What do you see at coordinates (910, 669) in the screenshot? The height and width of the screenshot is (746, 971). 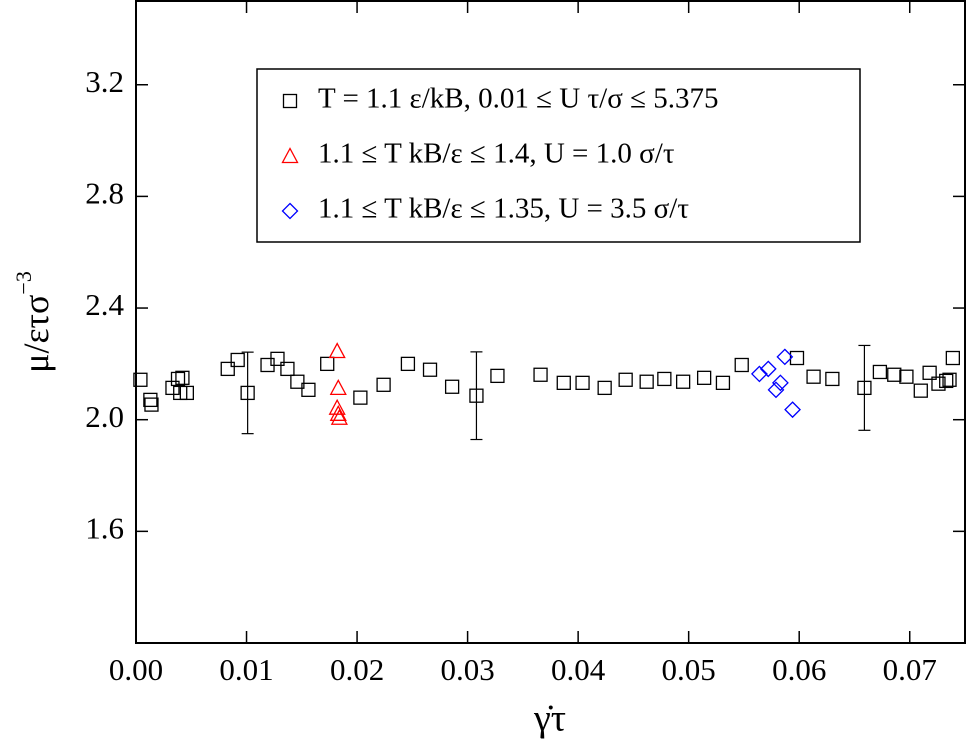 I see `x-tick-label: 0.07` at bounding box center [910, 669].